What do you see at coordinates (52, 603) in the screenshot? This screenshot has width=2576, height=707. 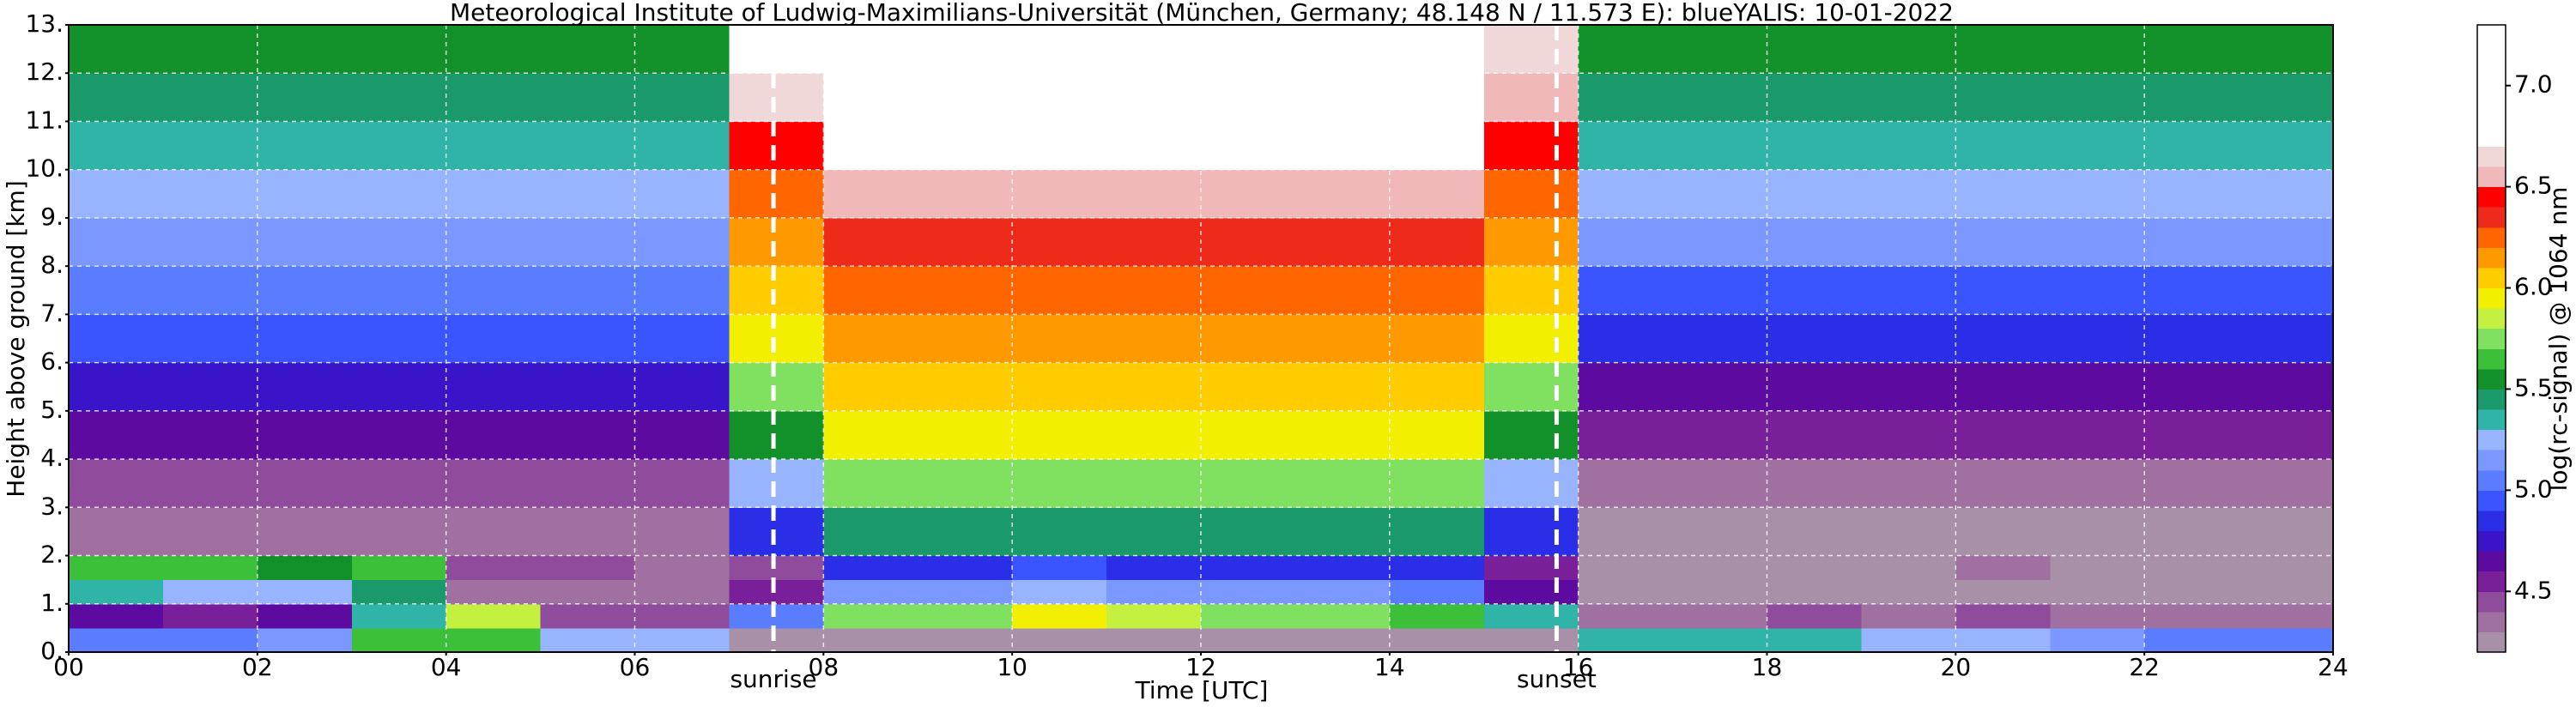 I see `y-tick-label: 1.` at bounding box center [52, 603].